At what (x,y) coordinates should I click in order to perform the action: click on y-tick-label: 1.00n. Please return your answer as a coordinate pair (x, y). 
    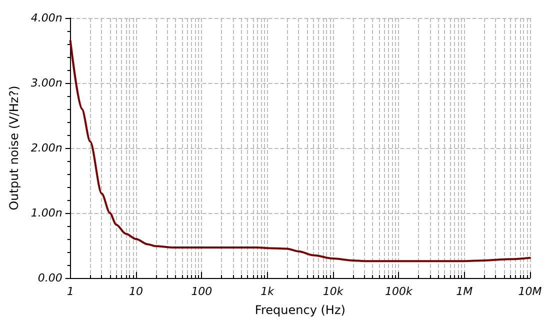
    Looking at the image, I should click on (46, 213).